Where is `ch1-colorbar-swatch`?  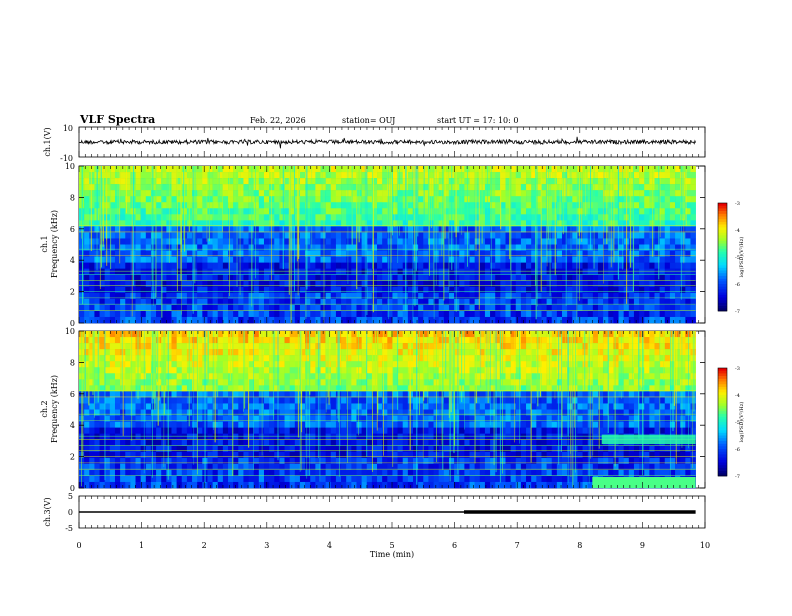 ch1-colorbar-swatch is located at coordinates (722, 245).